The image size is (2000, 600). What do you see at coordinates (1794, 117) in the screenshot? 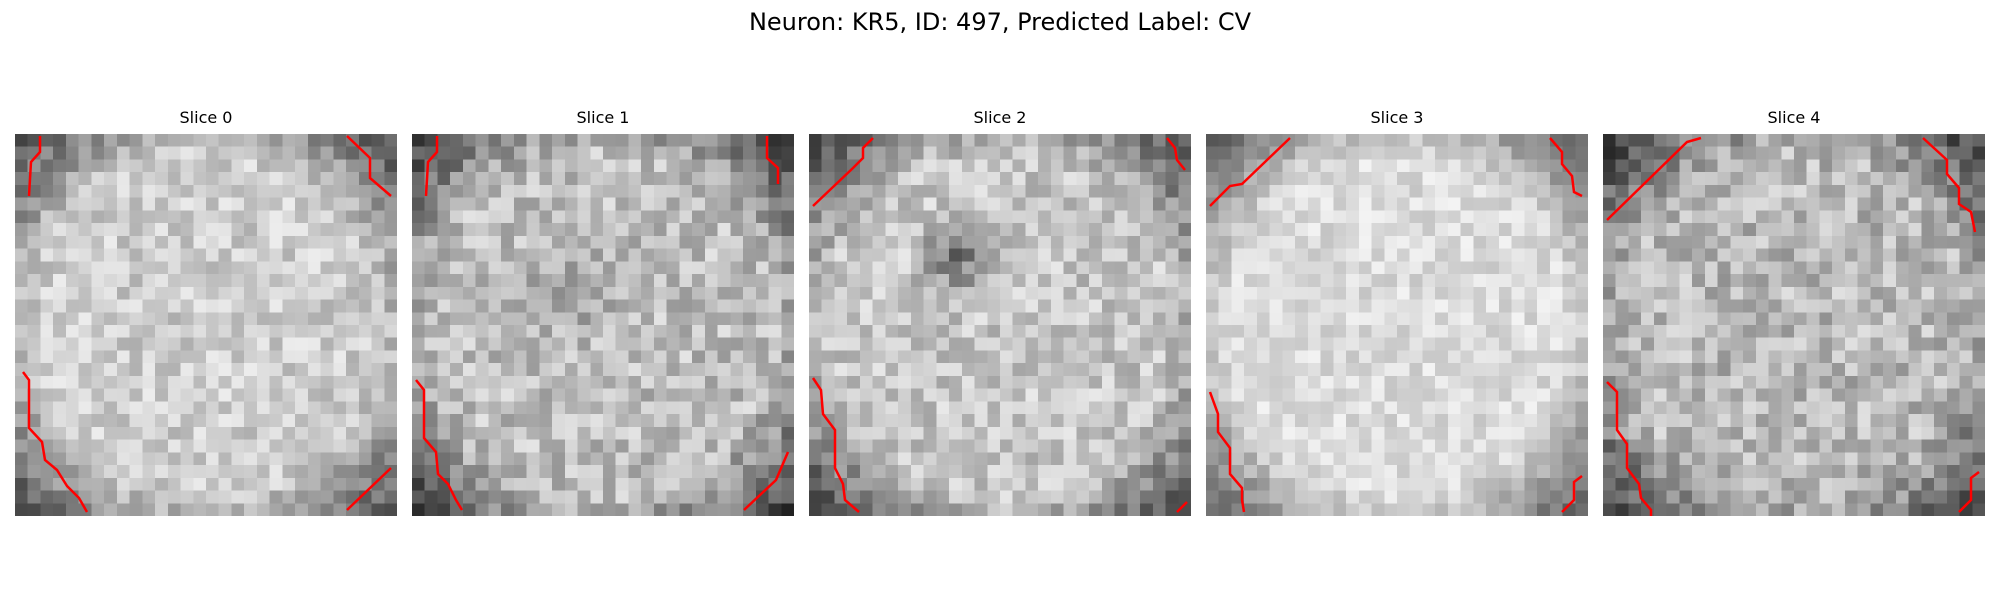
I see `slice-title: Slice 4` at bounding box center [1794, 117].